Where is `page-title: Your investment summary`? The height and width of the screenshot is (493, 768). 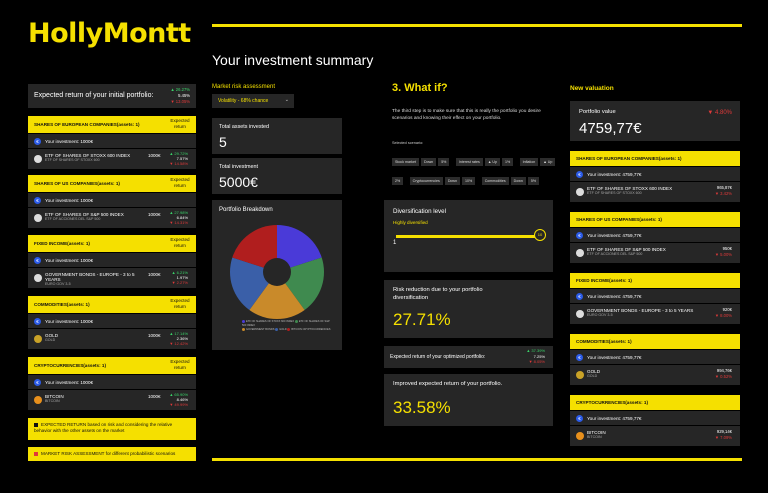 page-title: Your investment summary is located at coordinates (293, 60).